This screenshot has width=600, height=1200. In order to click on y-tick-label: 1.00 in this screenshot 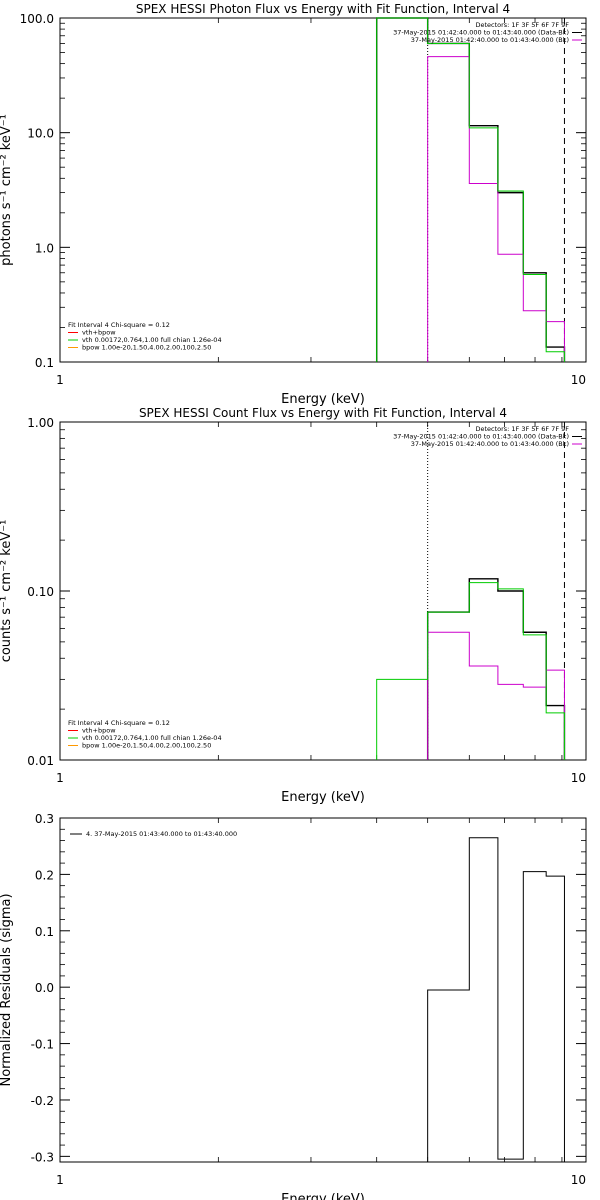, I will do `click(40, 423)`.